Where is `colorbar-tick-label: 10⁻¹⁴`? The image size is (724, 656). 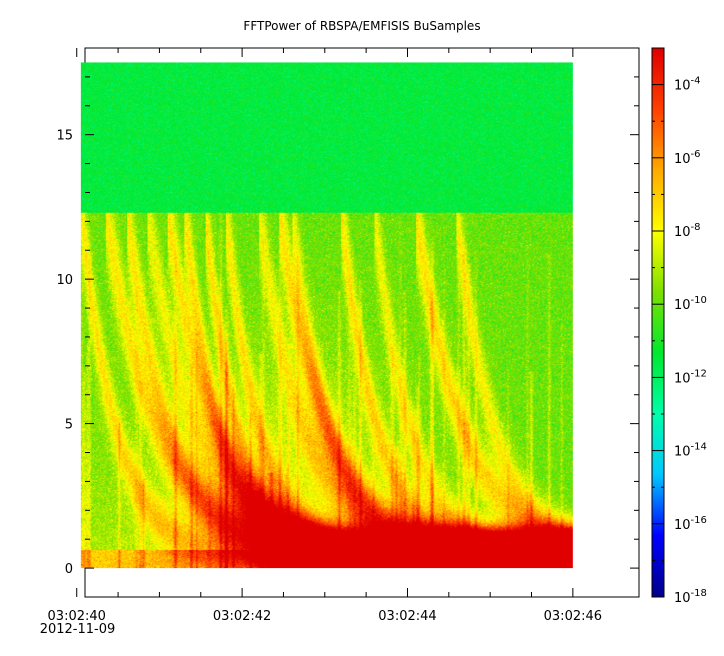 colorbar-tick-label: 10⁻¹⁴ is located at coordinates (690, 451).